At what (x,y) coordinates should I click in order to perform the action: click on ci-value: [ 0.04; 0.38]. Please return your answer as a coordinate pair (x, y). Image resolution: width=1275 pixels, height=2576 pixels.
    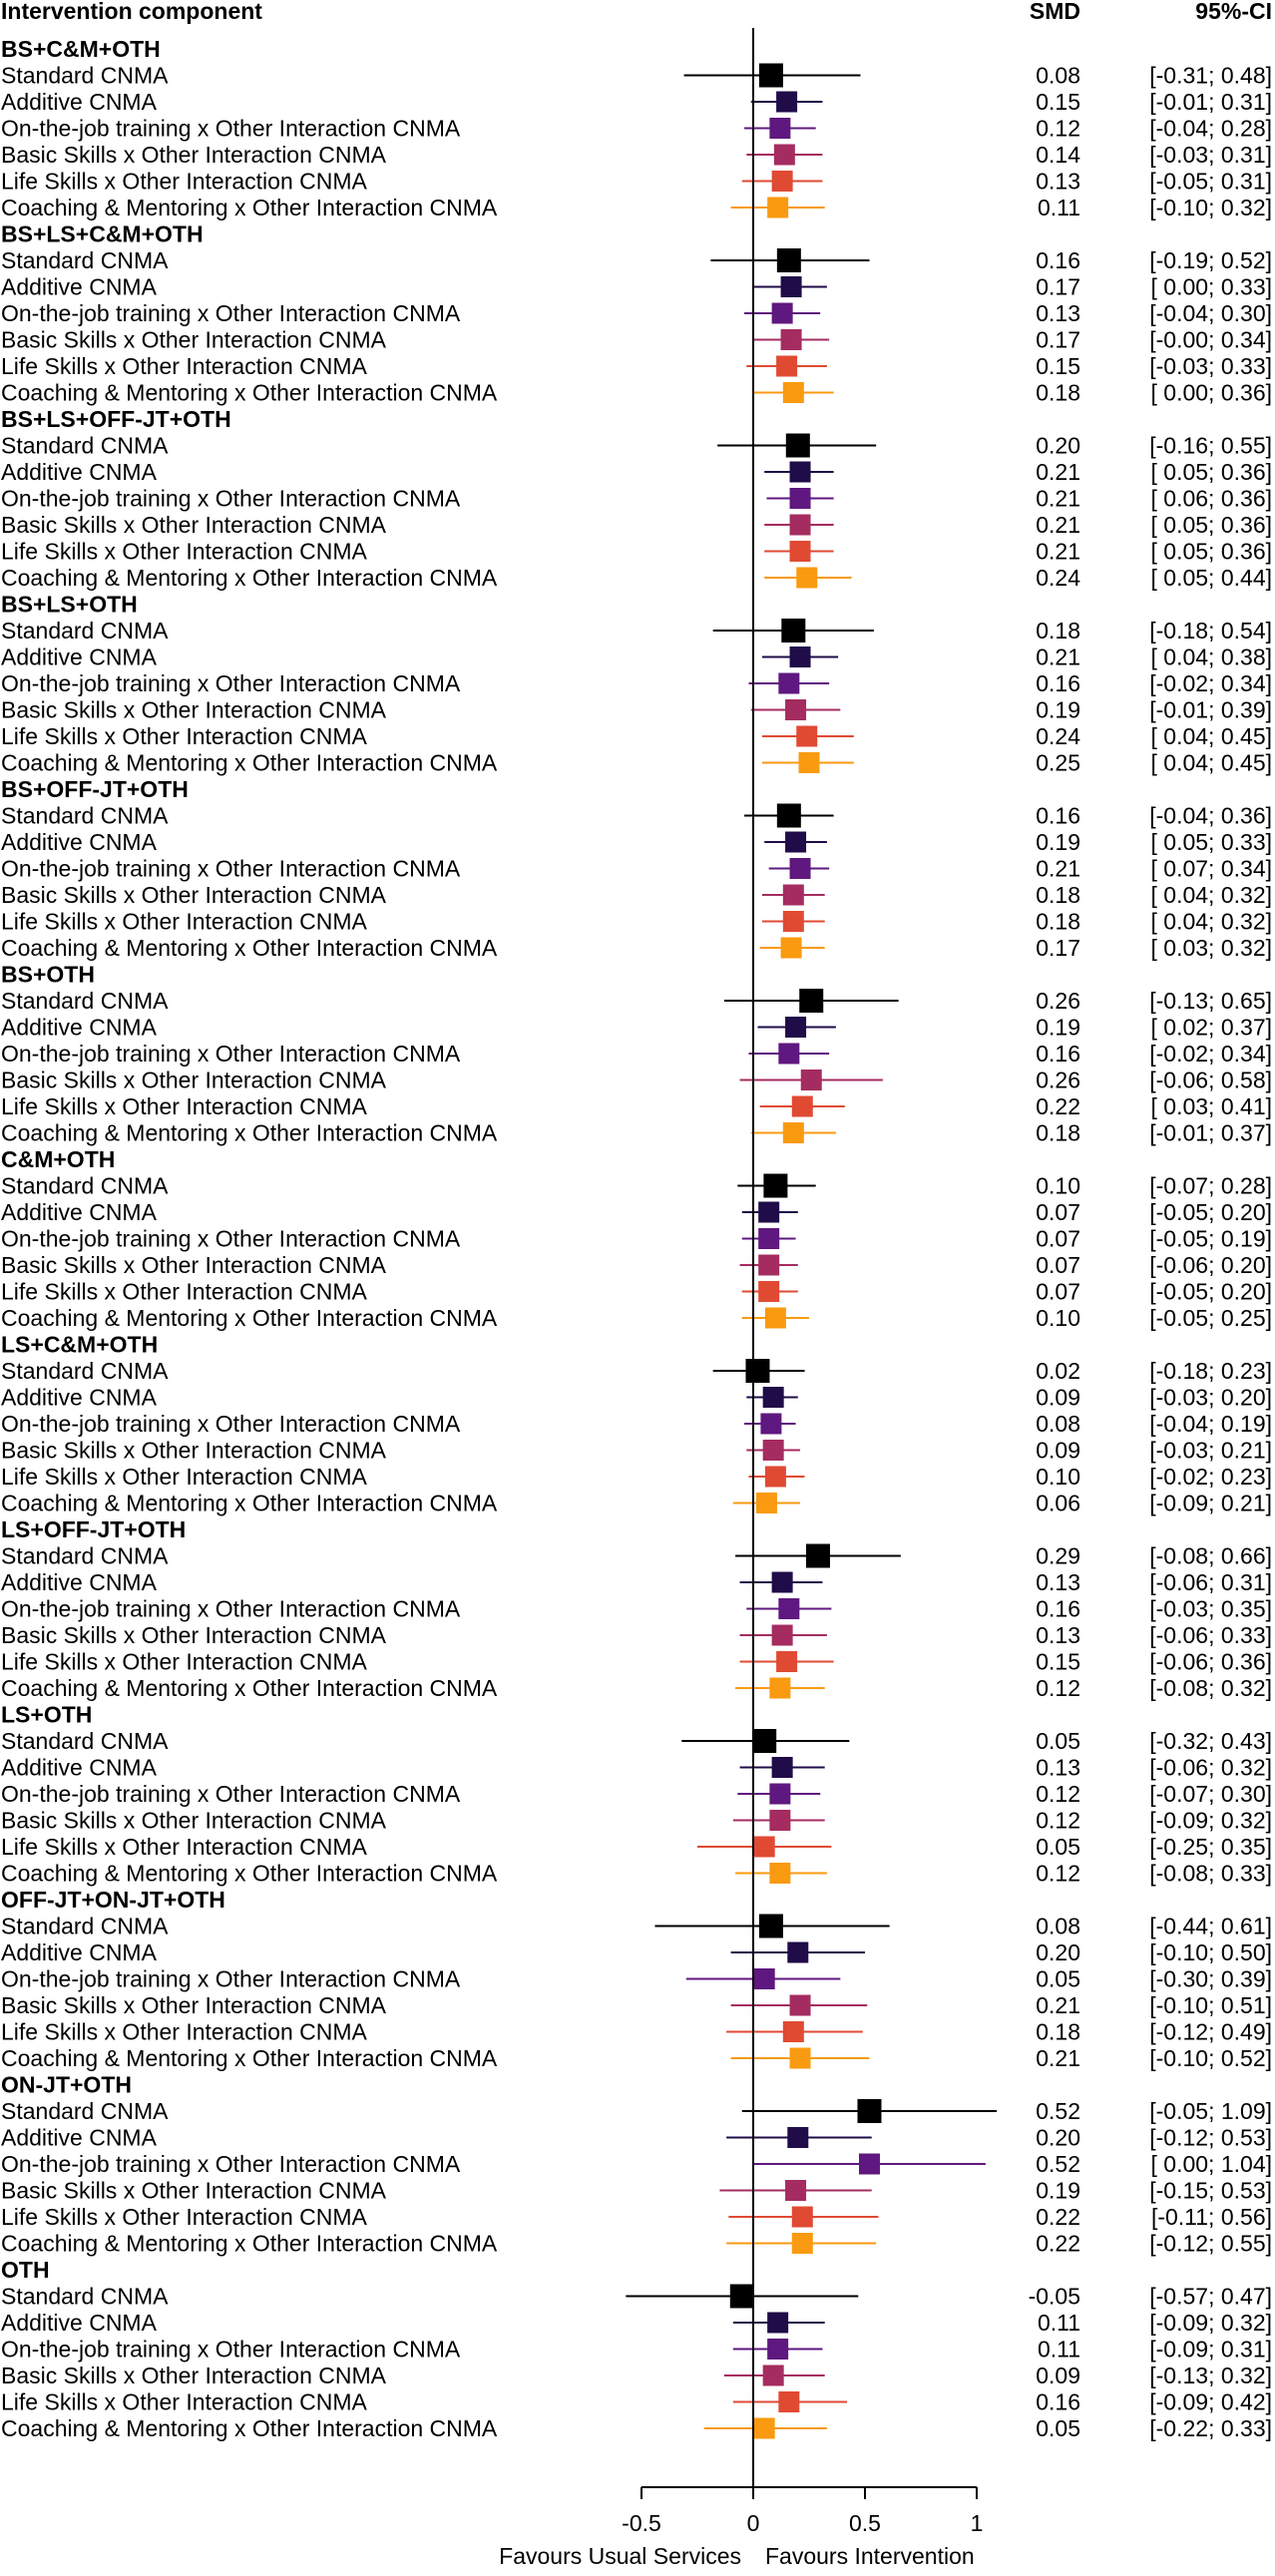
    Looking at the image, I should click on (1211, 657).